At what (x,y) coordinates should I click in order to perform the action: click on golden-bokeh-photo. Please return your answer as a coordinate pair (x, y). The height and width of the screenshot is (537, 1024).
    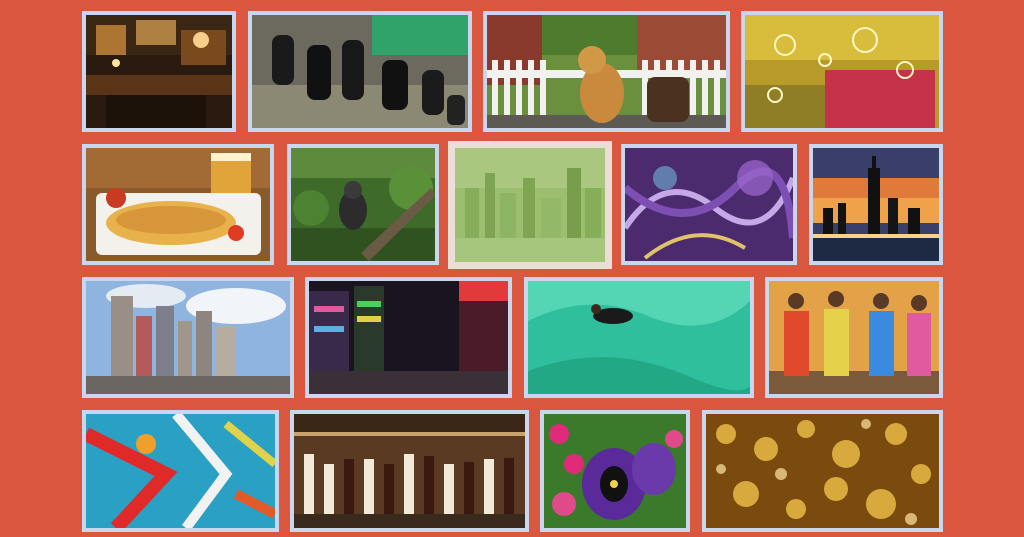
    Looking at the image, I should click on (822, 471).